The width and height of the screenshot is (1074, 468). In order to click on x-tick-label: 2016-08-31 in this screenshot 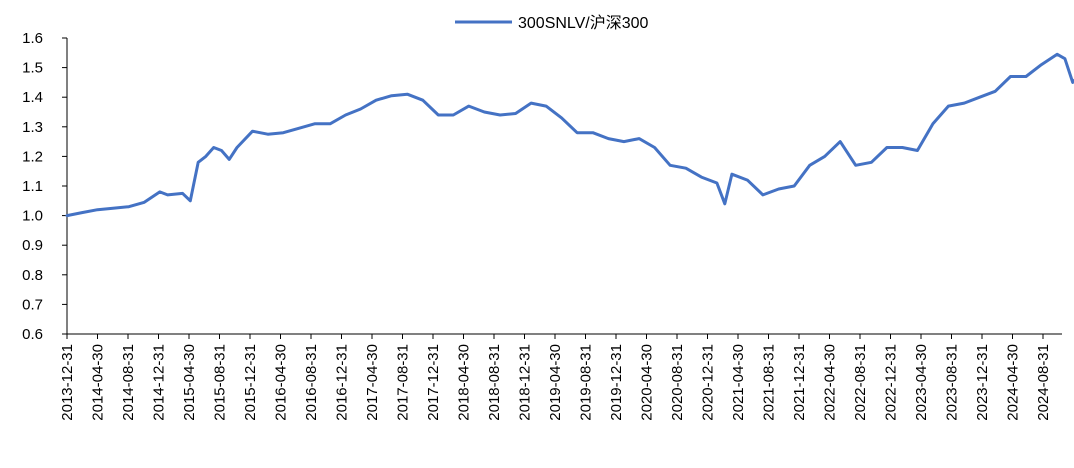, I will do `click(311, 382)`.